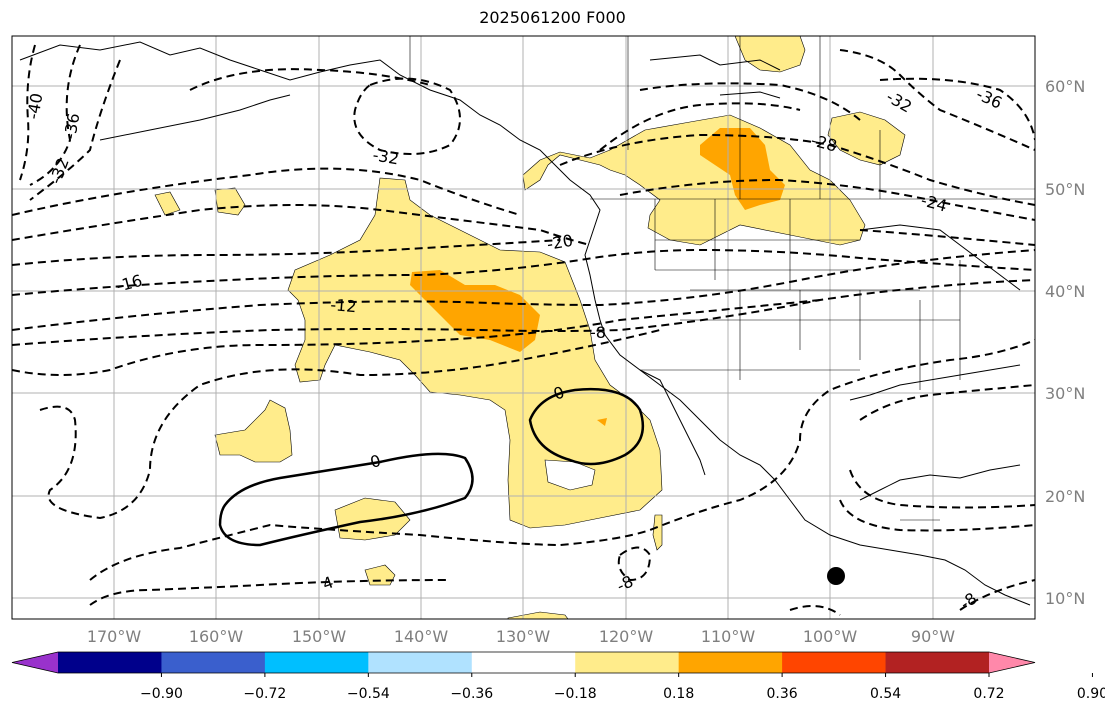  Describe the element at coordinates (575, 694) in the screenshot. I see `colorbar-tick-label: −0.18` at that location.